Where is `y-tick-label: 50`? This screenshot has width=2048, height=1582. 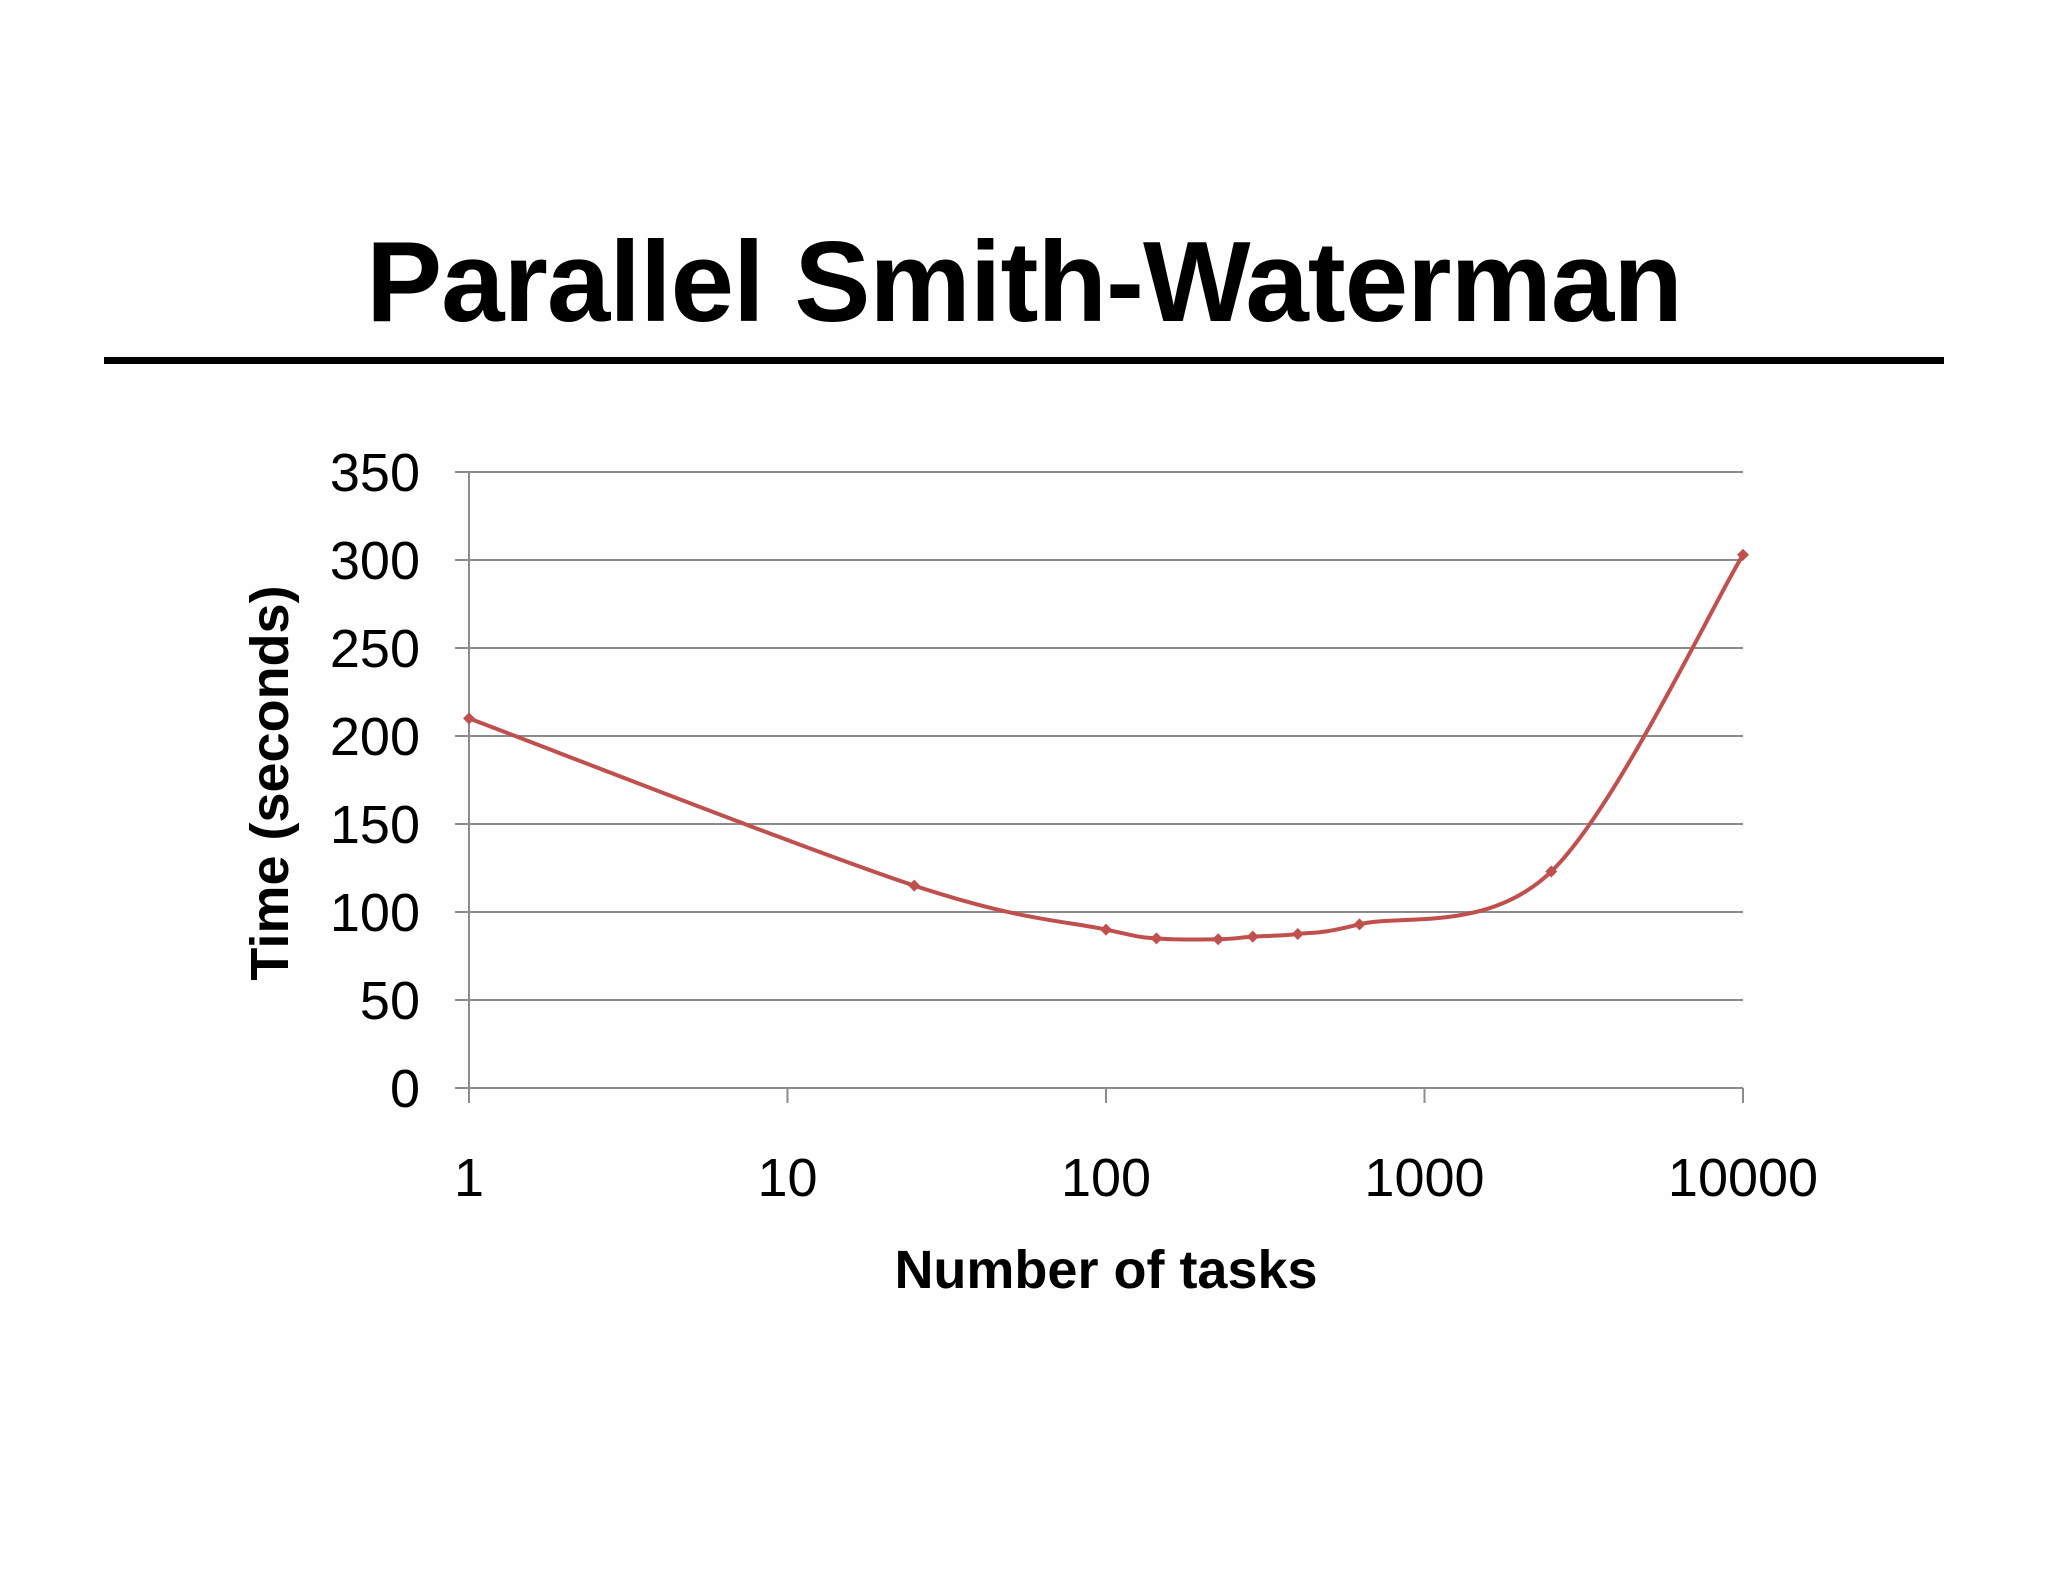
y-tick-label: 50 is located at coordinates (390, 1001).